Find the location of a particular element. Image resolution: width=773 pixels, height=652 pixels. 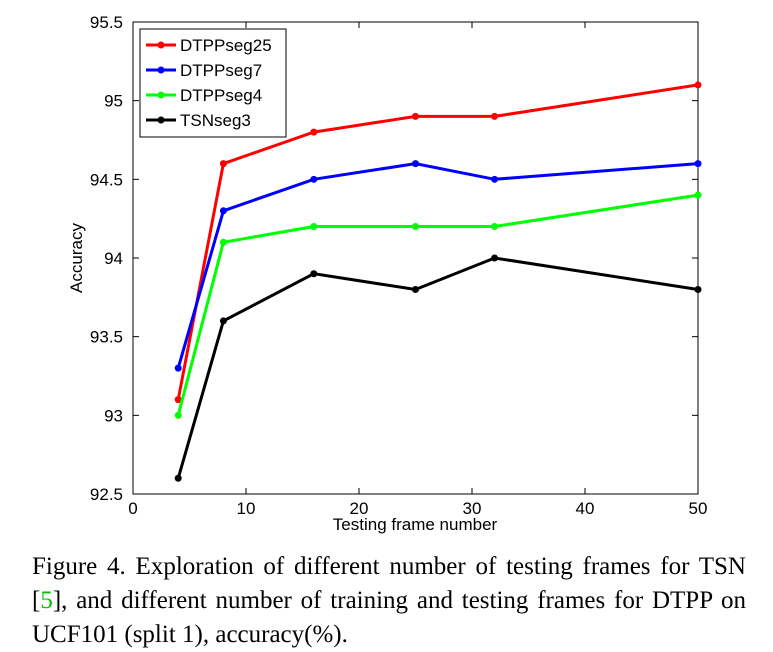

legend-label: TSNseg3 is located at coordinates (215, 120).